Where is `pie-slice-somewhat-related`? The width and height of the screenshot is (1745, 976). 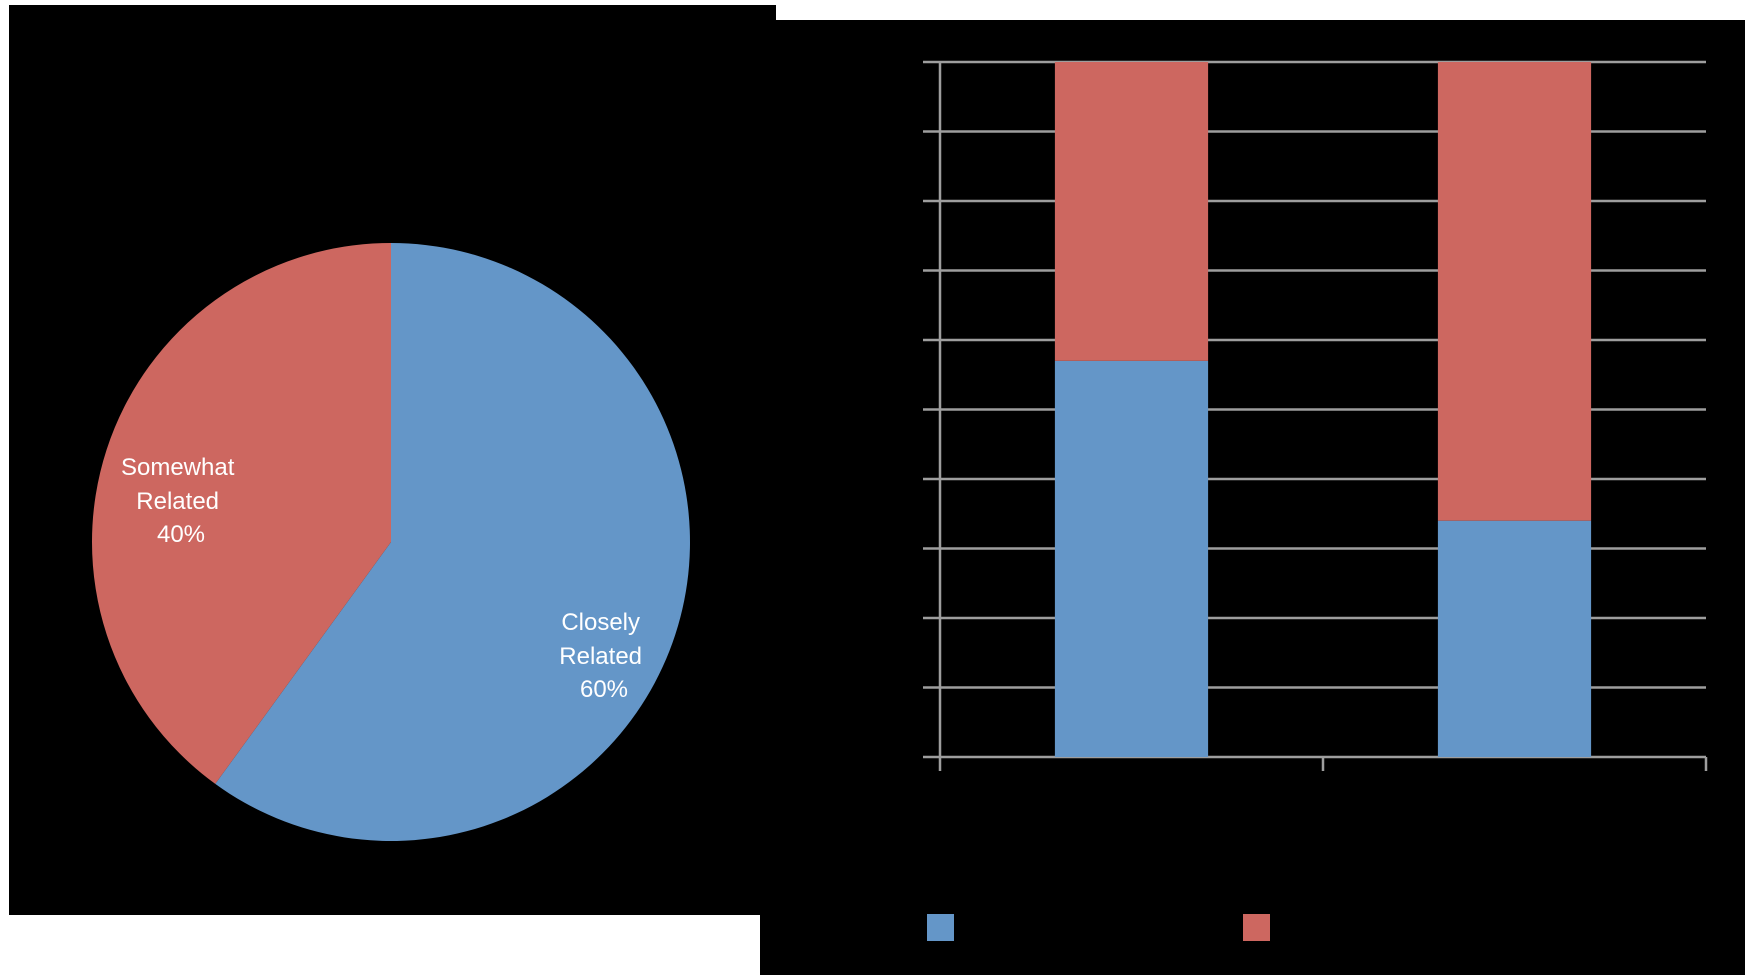
pie-slice-somewhat-related is located at coordinates (241, 513).